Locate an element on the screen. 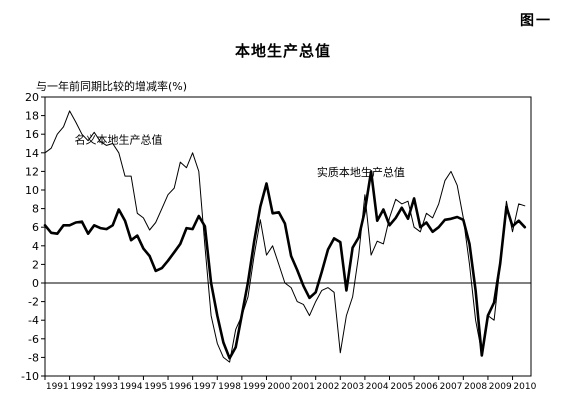 This screenshot has width=566, height=411. y-tick-label: -8 is located at coordinates (33, 357).